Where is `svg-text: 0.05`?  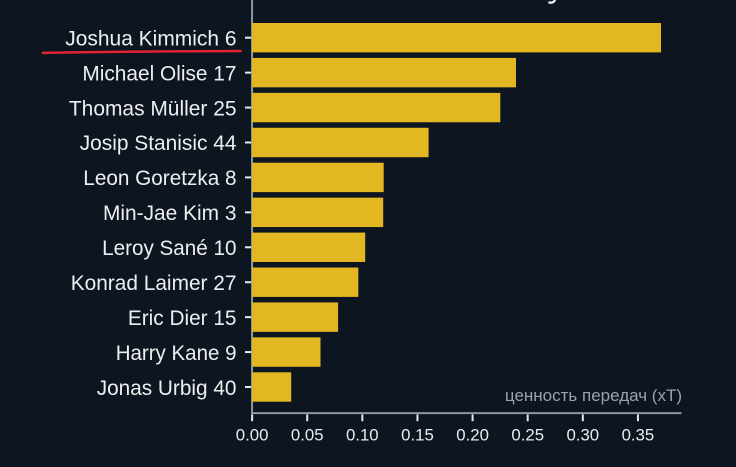 svg-text: 0.05 is located at coordinates (307, 435).